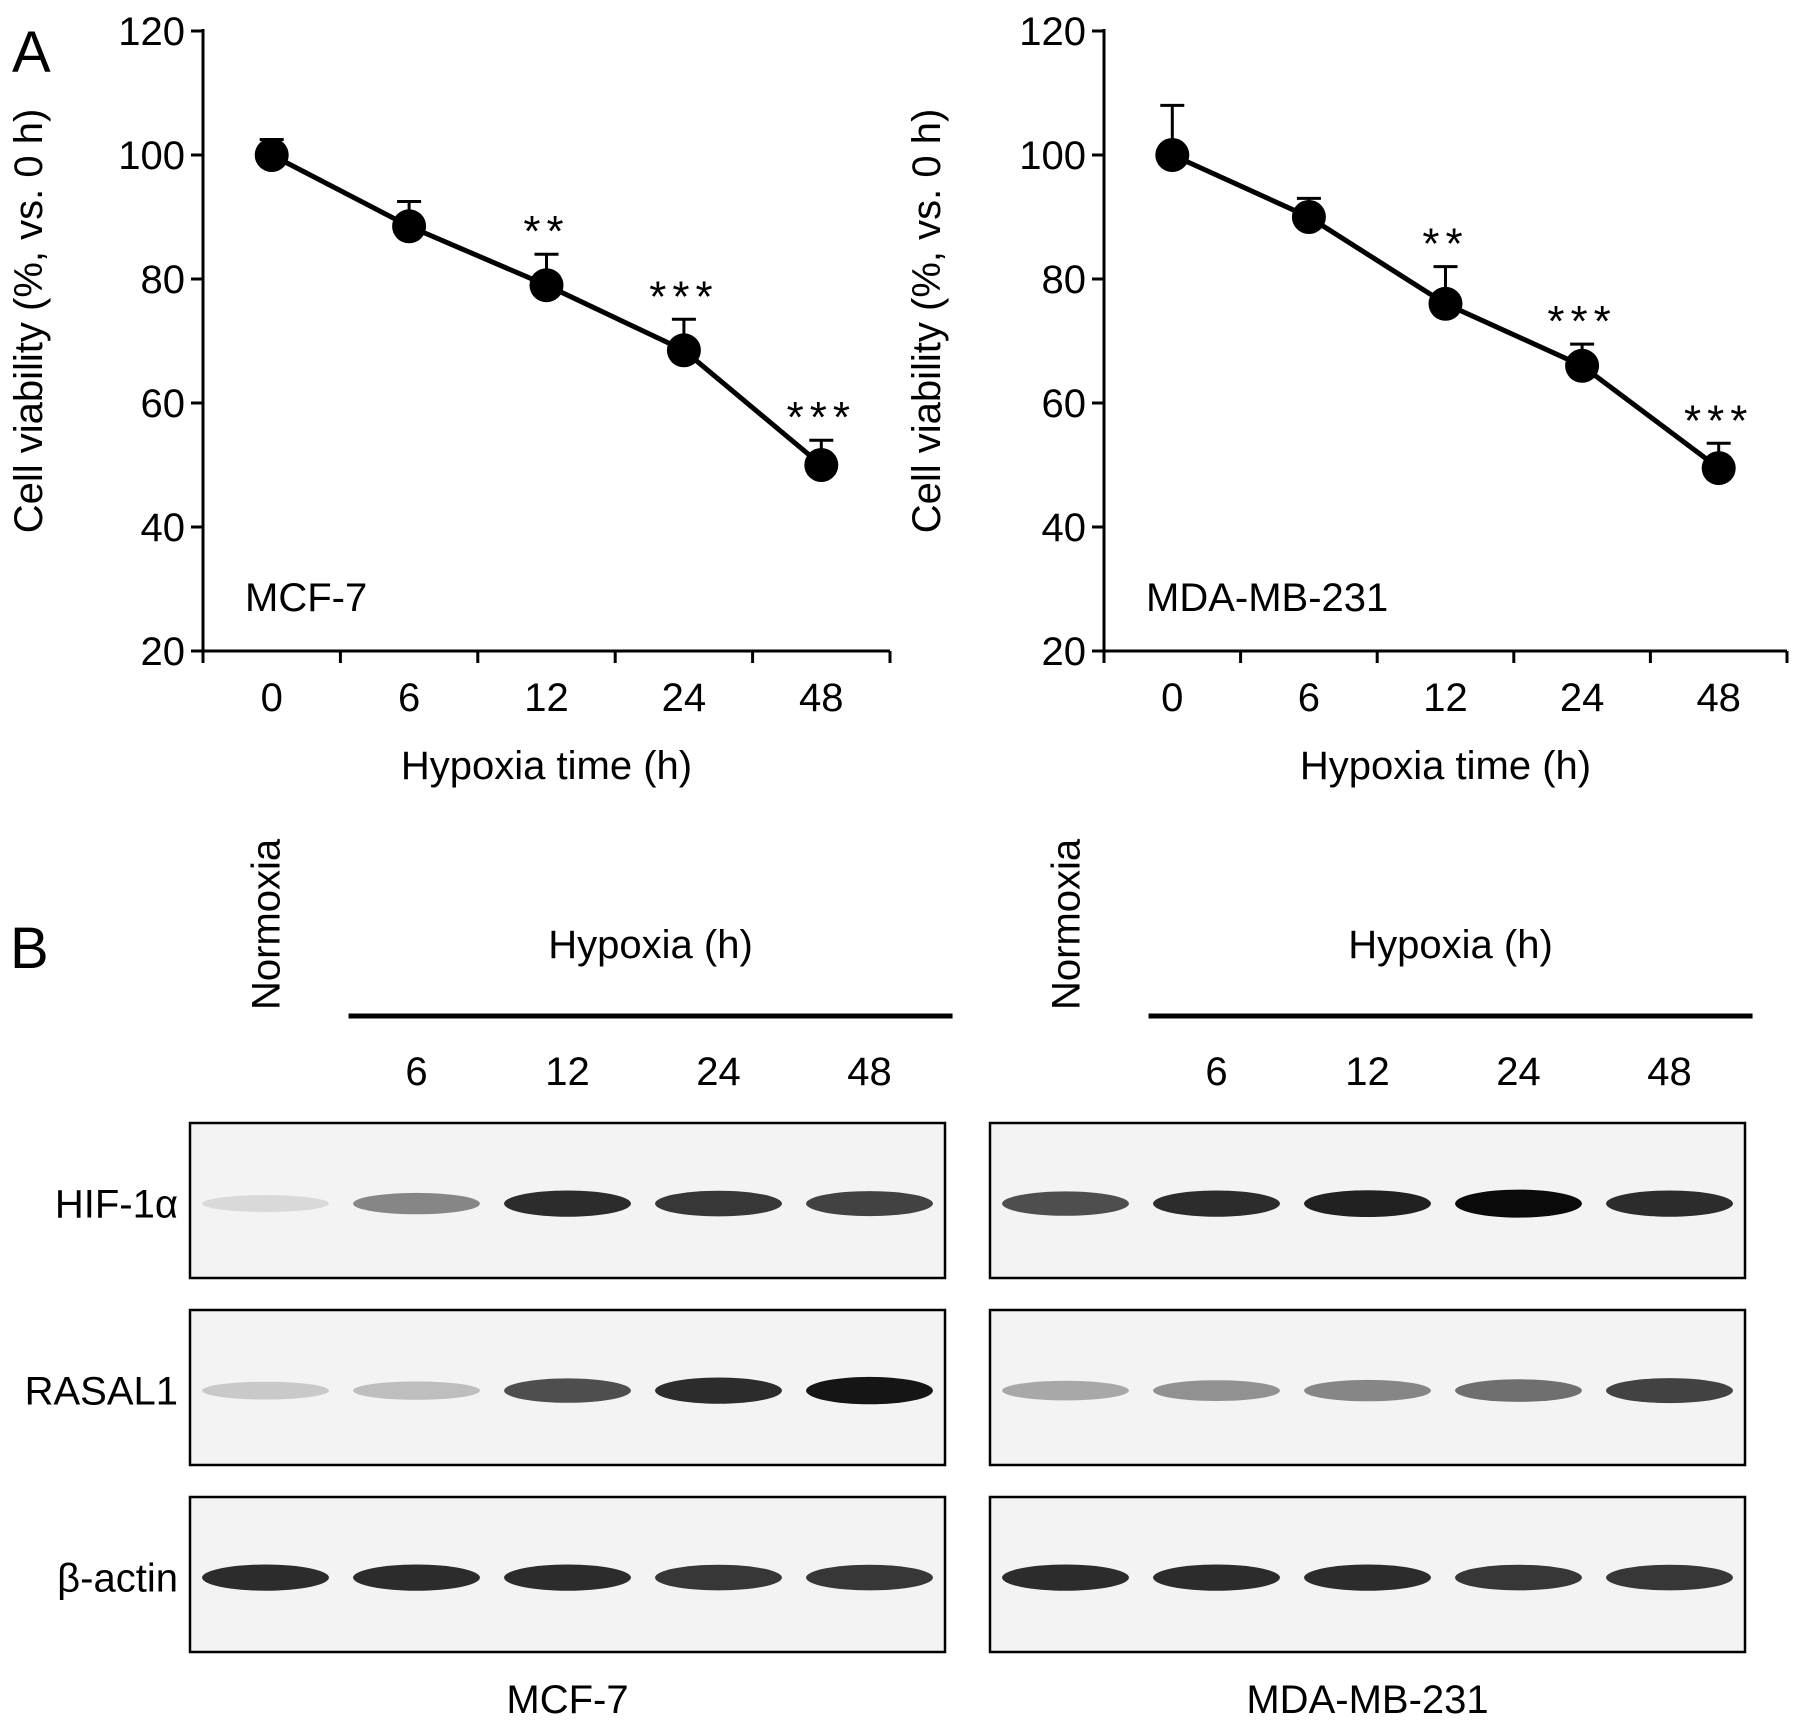 This screenshot has width=1795, height=1723. I want to click on row-label: HIF-1α, so click(116, 1205).